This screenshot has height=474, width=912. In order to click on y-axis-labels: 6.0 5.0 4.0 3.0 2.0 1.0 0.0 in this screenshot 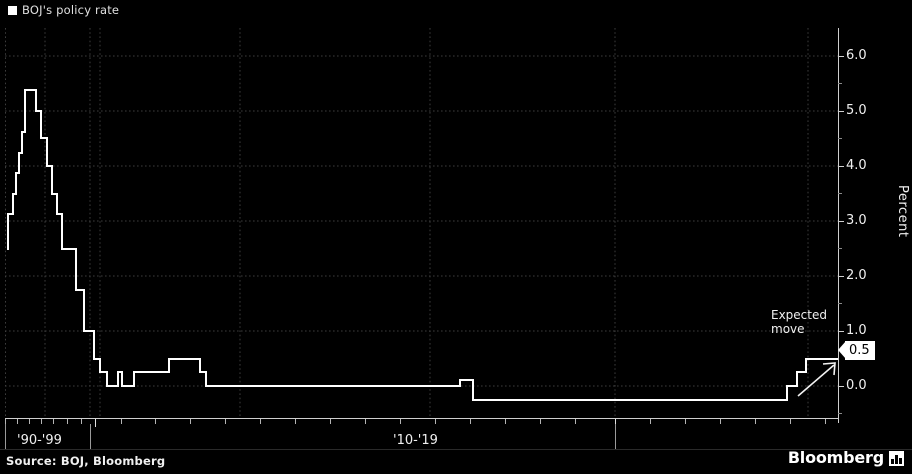, I will do `click(866, 225)`.